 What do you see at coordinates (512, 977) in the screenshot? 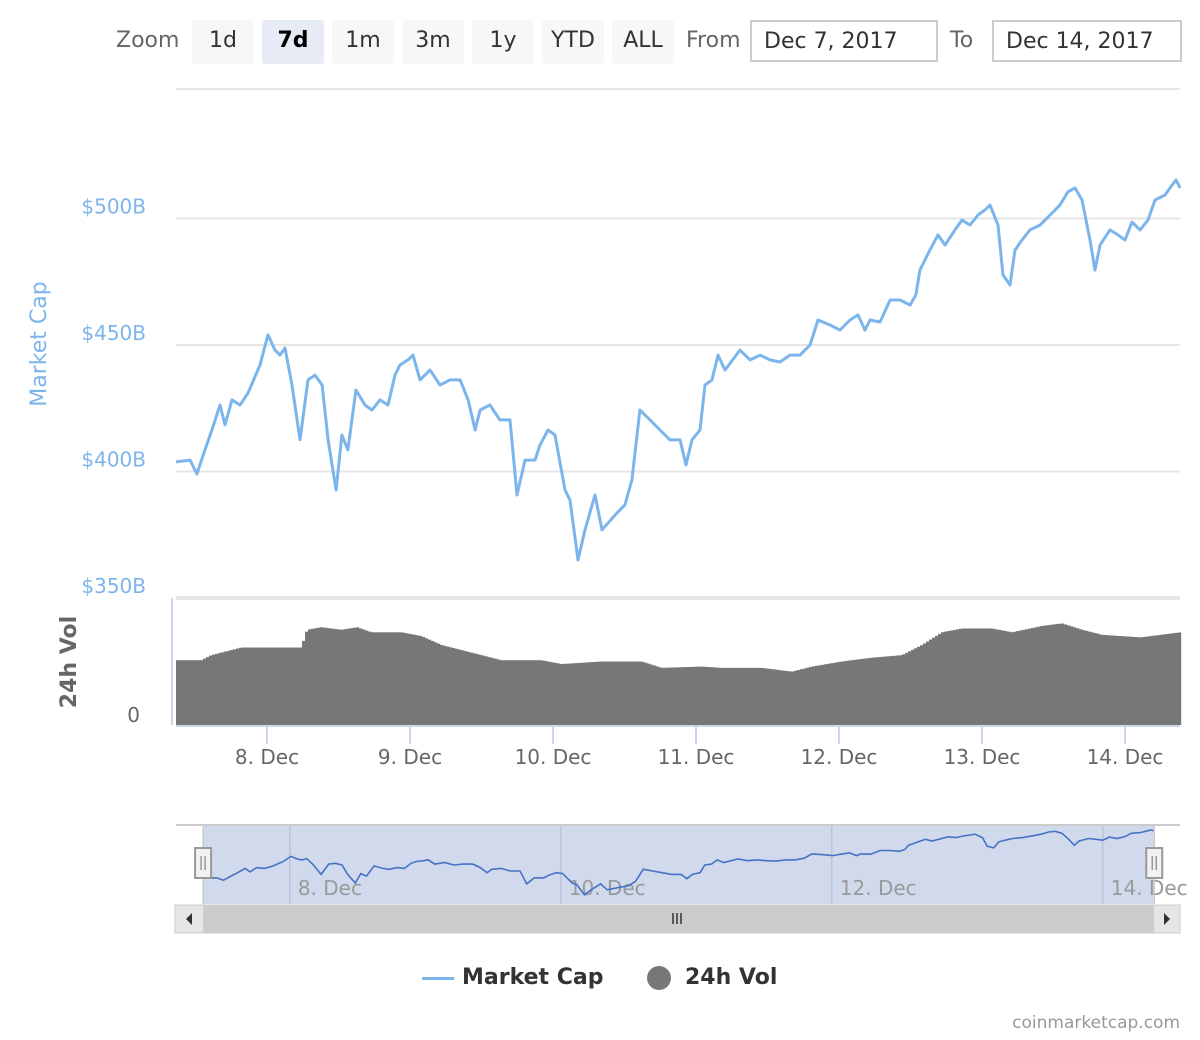
I see `legend-item-market-cap: Market Cap` at bounding box center [512, 977].